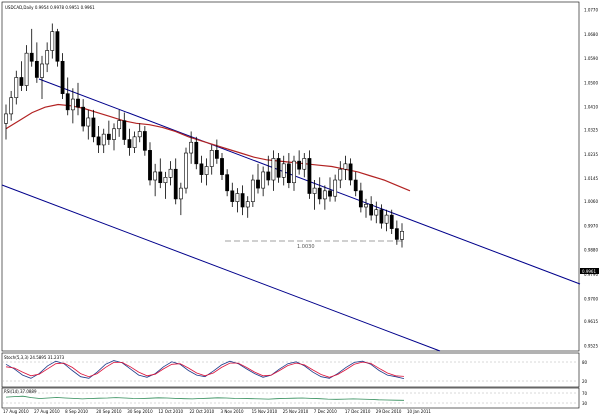  What do you see at coordinates (591, 34) in the screenshot?
I see `price-axis-label: 1.0680` at bounding box center [591, 34].